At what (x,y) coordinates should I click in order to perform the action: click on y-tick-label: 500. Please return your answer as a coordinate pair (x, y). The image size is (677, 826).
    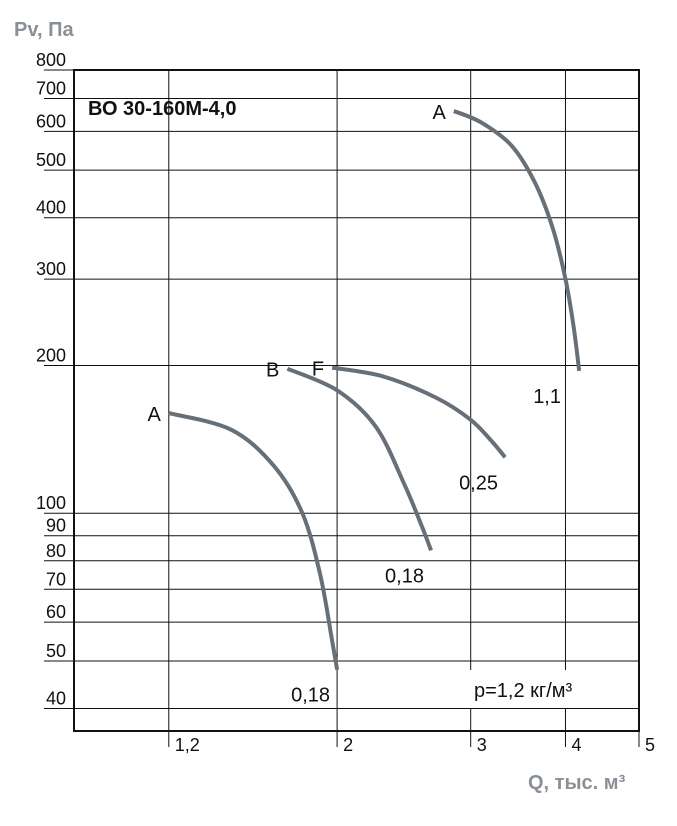
    Looking at the image, I should click on (51, 160).